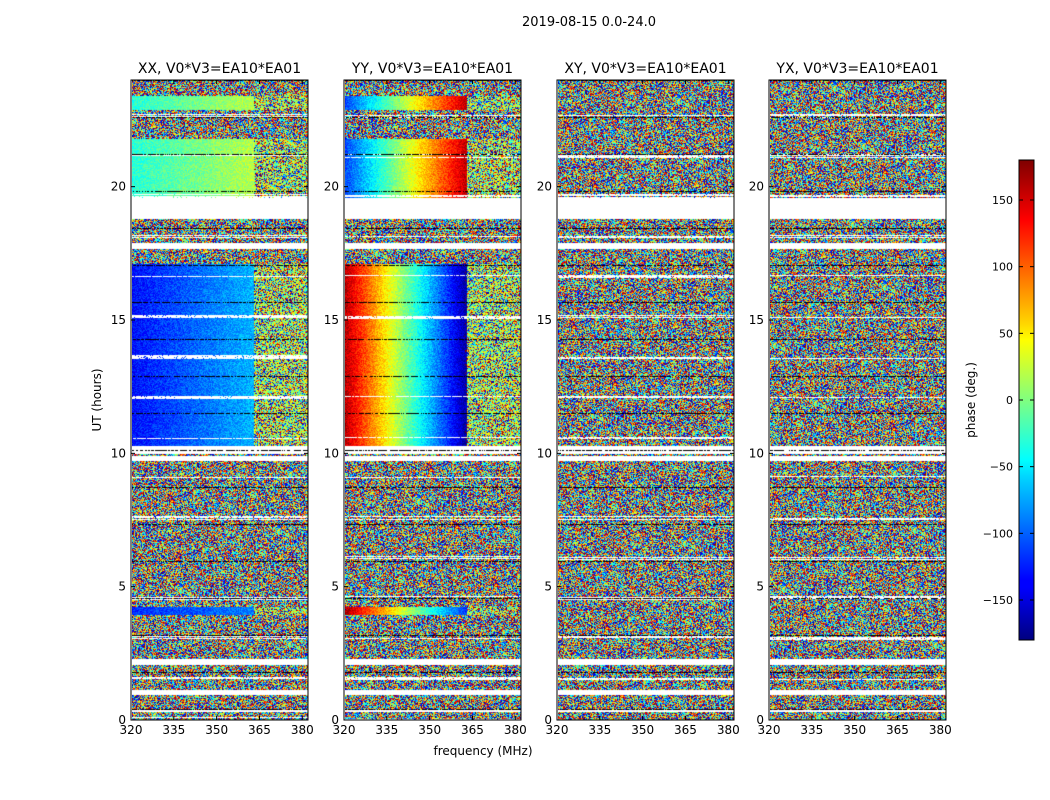 This screenshot has height=800, width=1050. I want to click on phase-heatmap-xy, so click(646, 400).